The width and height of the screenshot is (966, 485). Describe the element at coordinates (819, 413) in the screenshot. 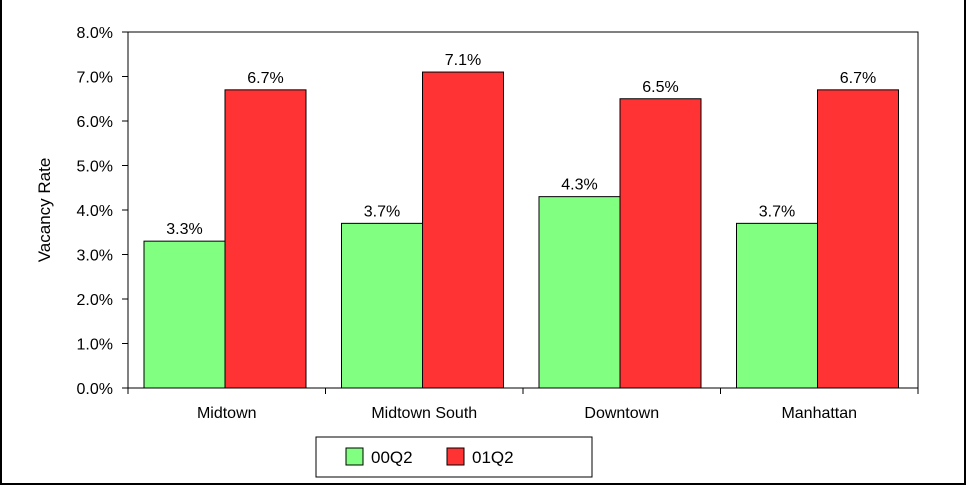

I see `x-tick-label: Manhattan` at that location.